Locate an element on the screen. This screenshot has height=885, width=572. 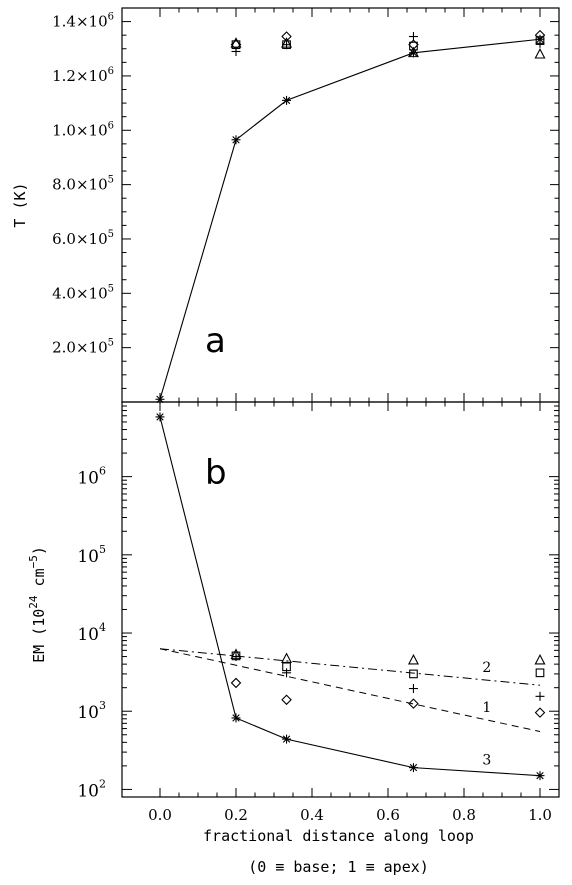
panel-a-y-tick-label-0: 2.0×10⁵ is located at coordinates (83, 347).